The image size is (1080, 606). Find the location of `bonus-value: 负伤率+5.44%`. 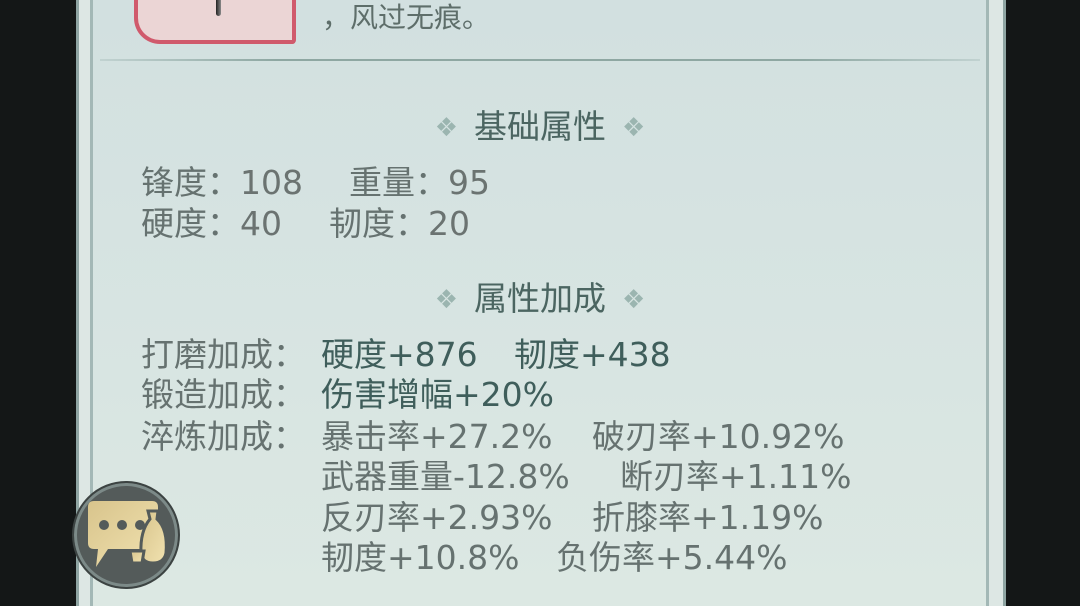

bonus-value: 负伤率+5.44% is located at coordinates (672, 557).